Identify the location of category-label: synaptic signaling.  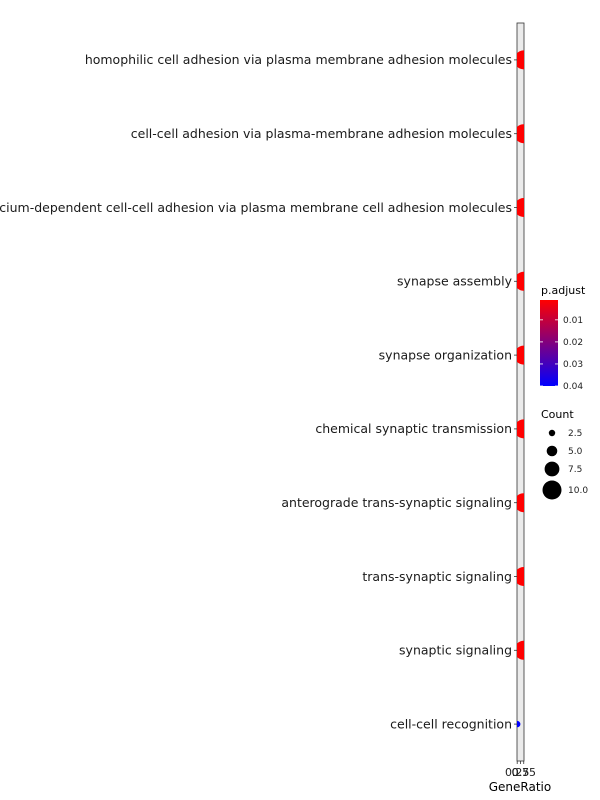
(455, 650).